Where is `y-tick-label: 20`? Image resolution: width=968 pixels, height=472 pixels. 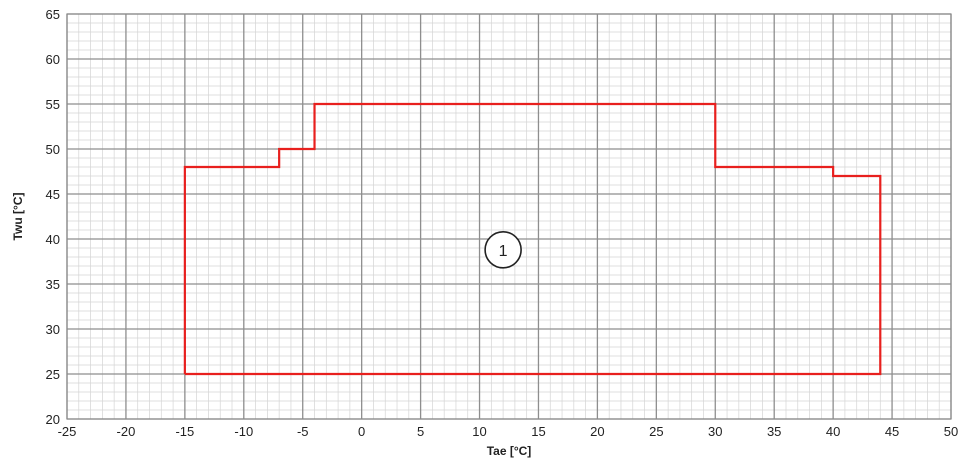 y-tick-label: 20 is located at coordinates (53, 419).